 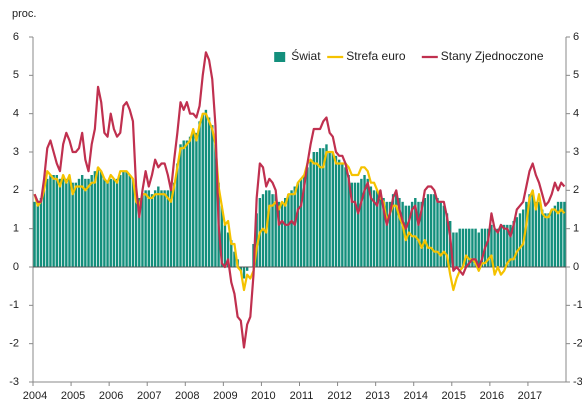 What do you see at coordinates (16, 152) in the screenshot?
I see `y-tick-label: 3` at bounding box center [16, 152].